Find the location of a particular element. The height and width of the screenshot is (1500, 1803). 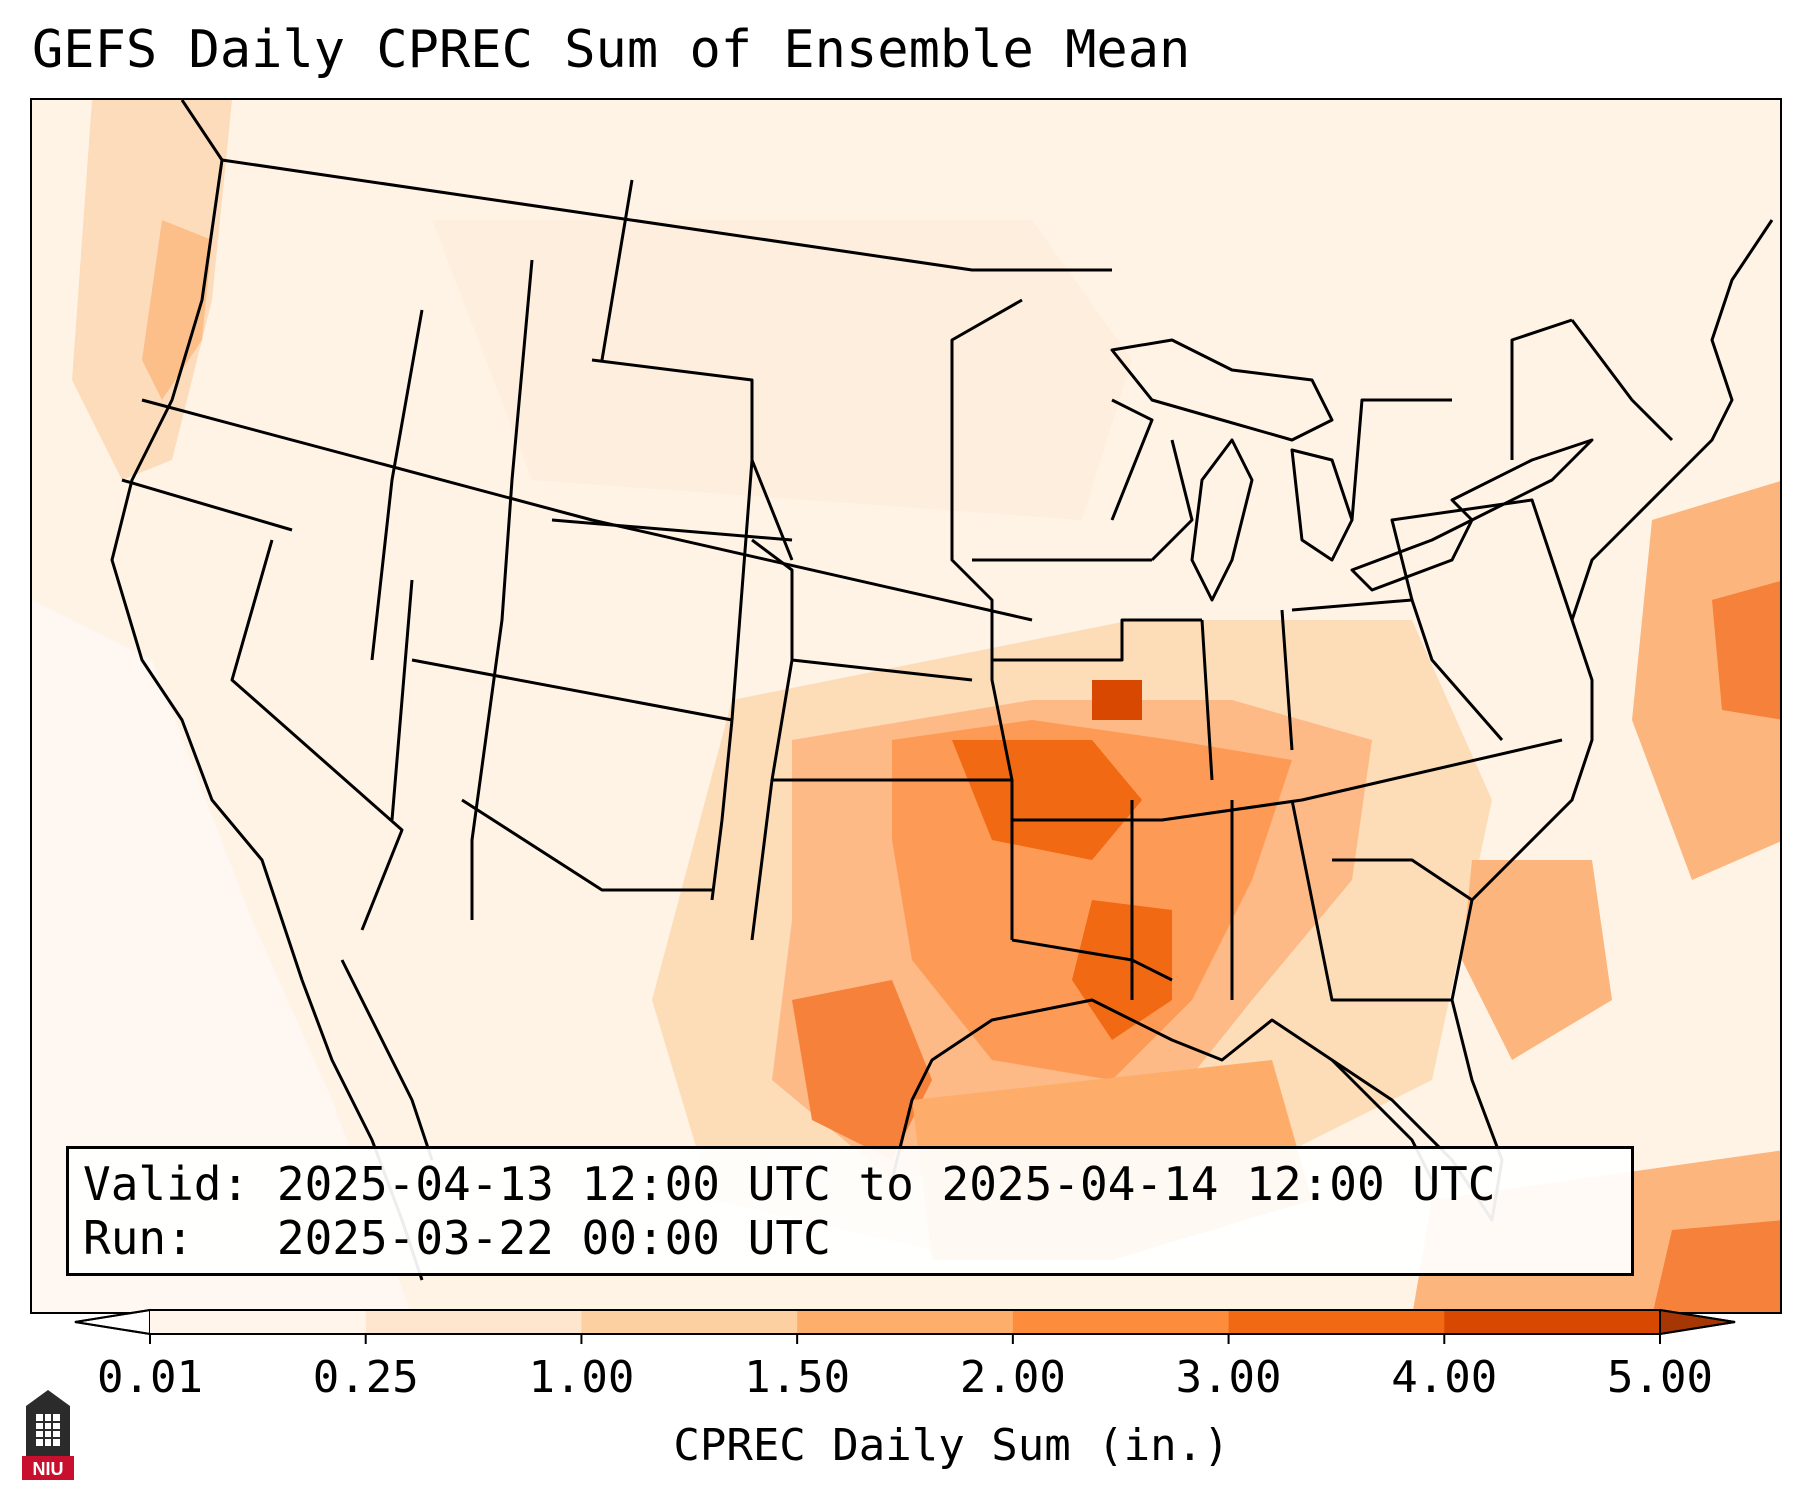

logo-text: NIU is located at coordinates (48, 1469).